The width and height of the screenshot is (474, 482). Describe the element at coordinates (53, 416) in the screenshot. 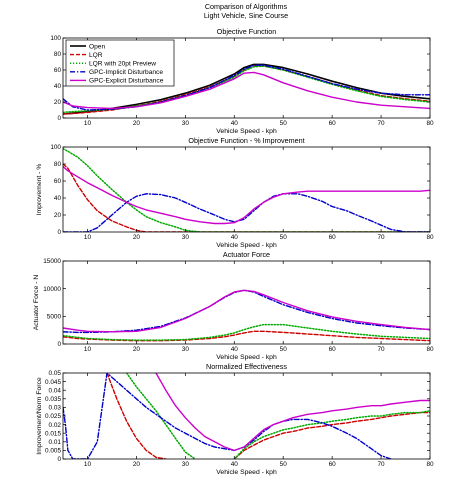

I see `y-tick-label: 0.025` at that location.